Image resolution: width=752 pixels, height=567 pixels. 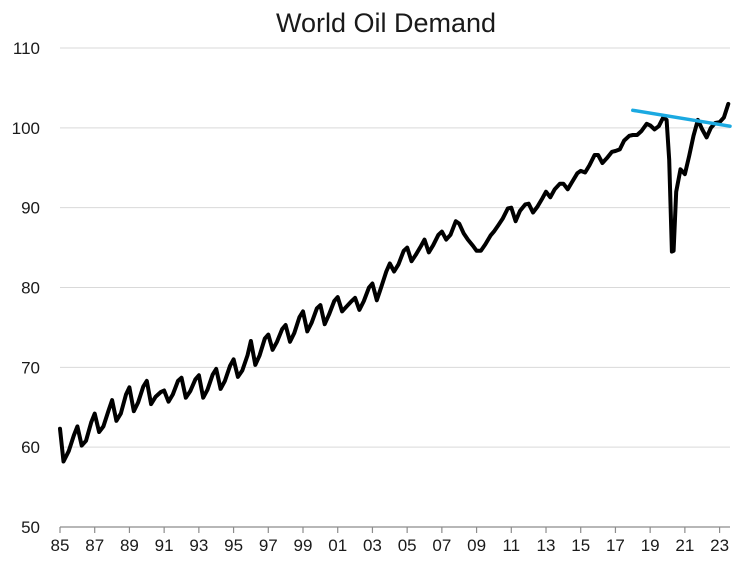 I want to click on x-tick-label: 97, so click(x=268, y=545).